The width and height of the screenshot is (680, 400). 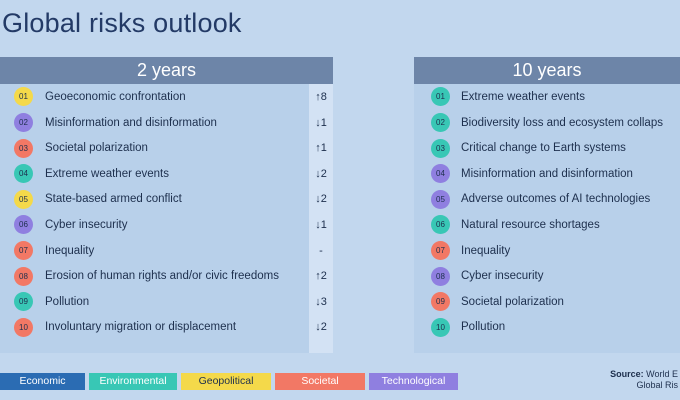 I want to click on ten-year-header: 10 years, so click(x=547, y=70).